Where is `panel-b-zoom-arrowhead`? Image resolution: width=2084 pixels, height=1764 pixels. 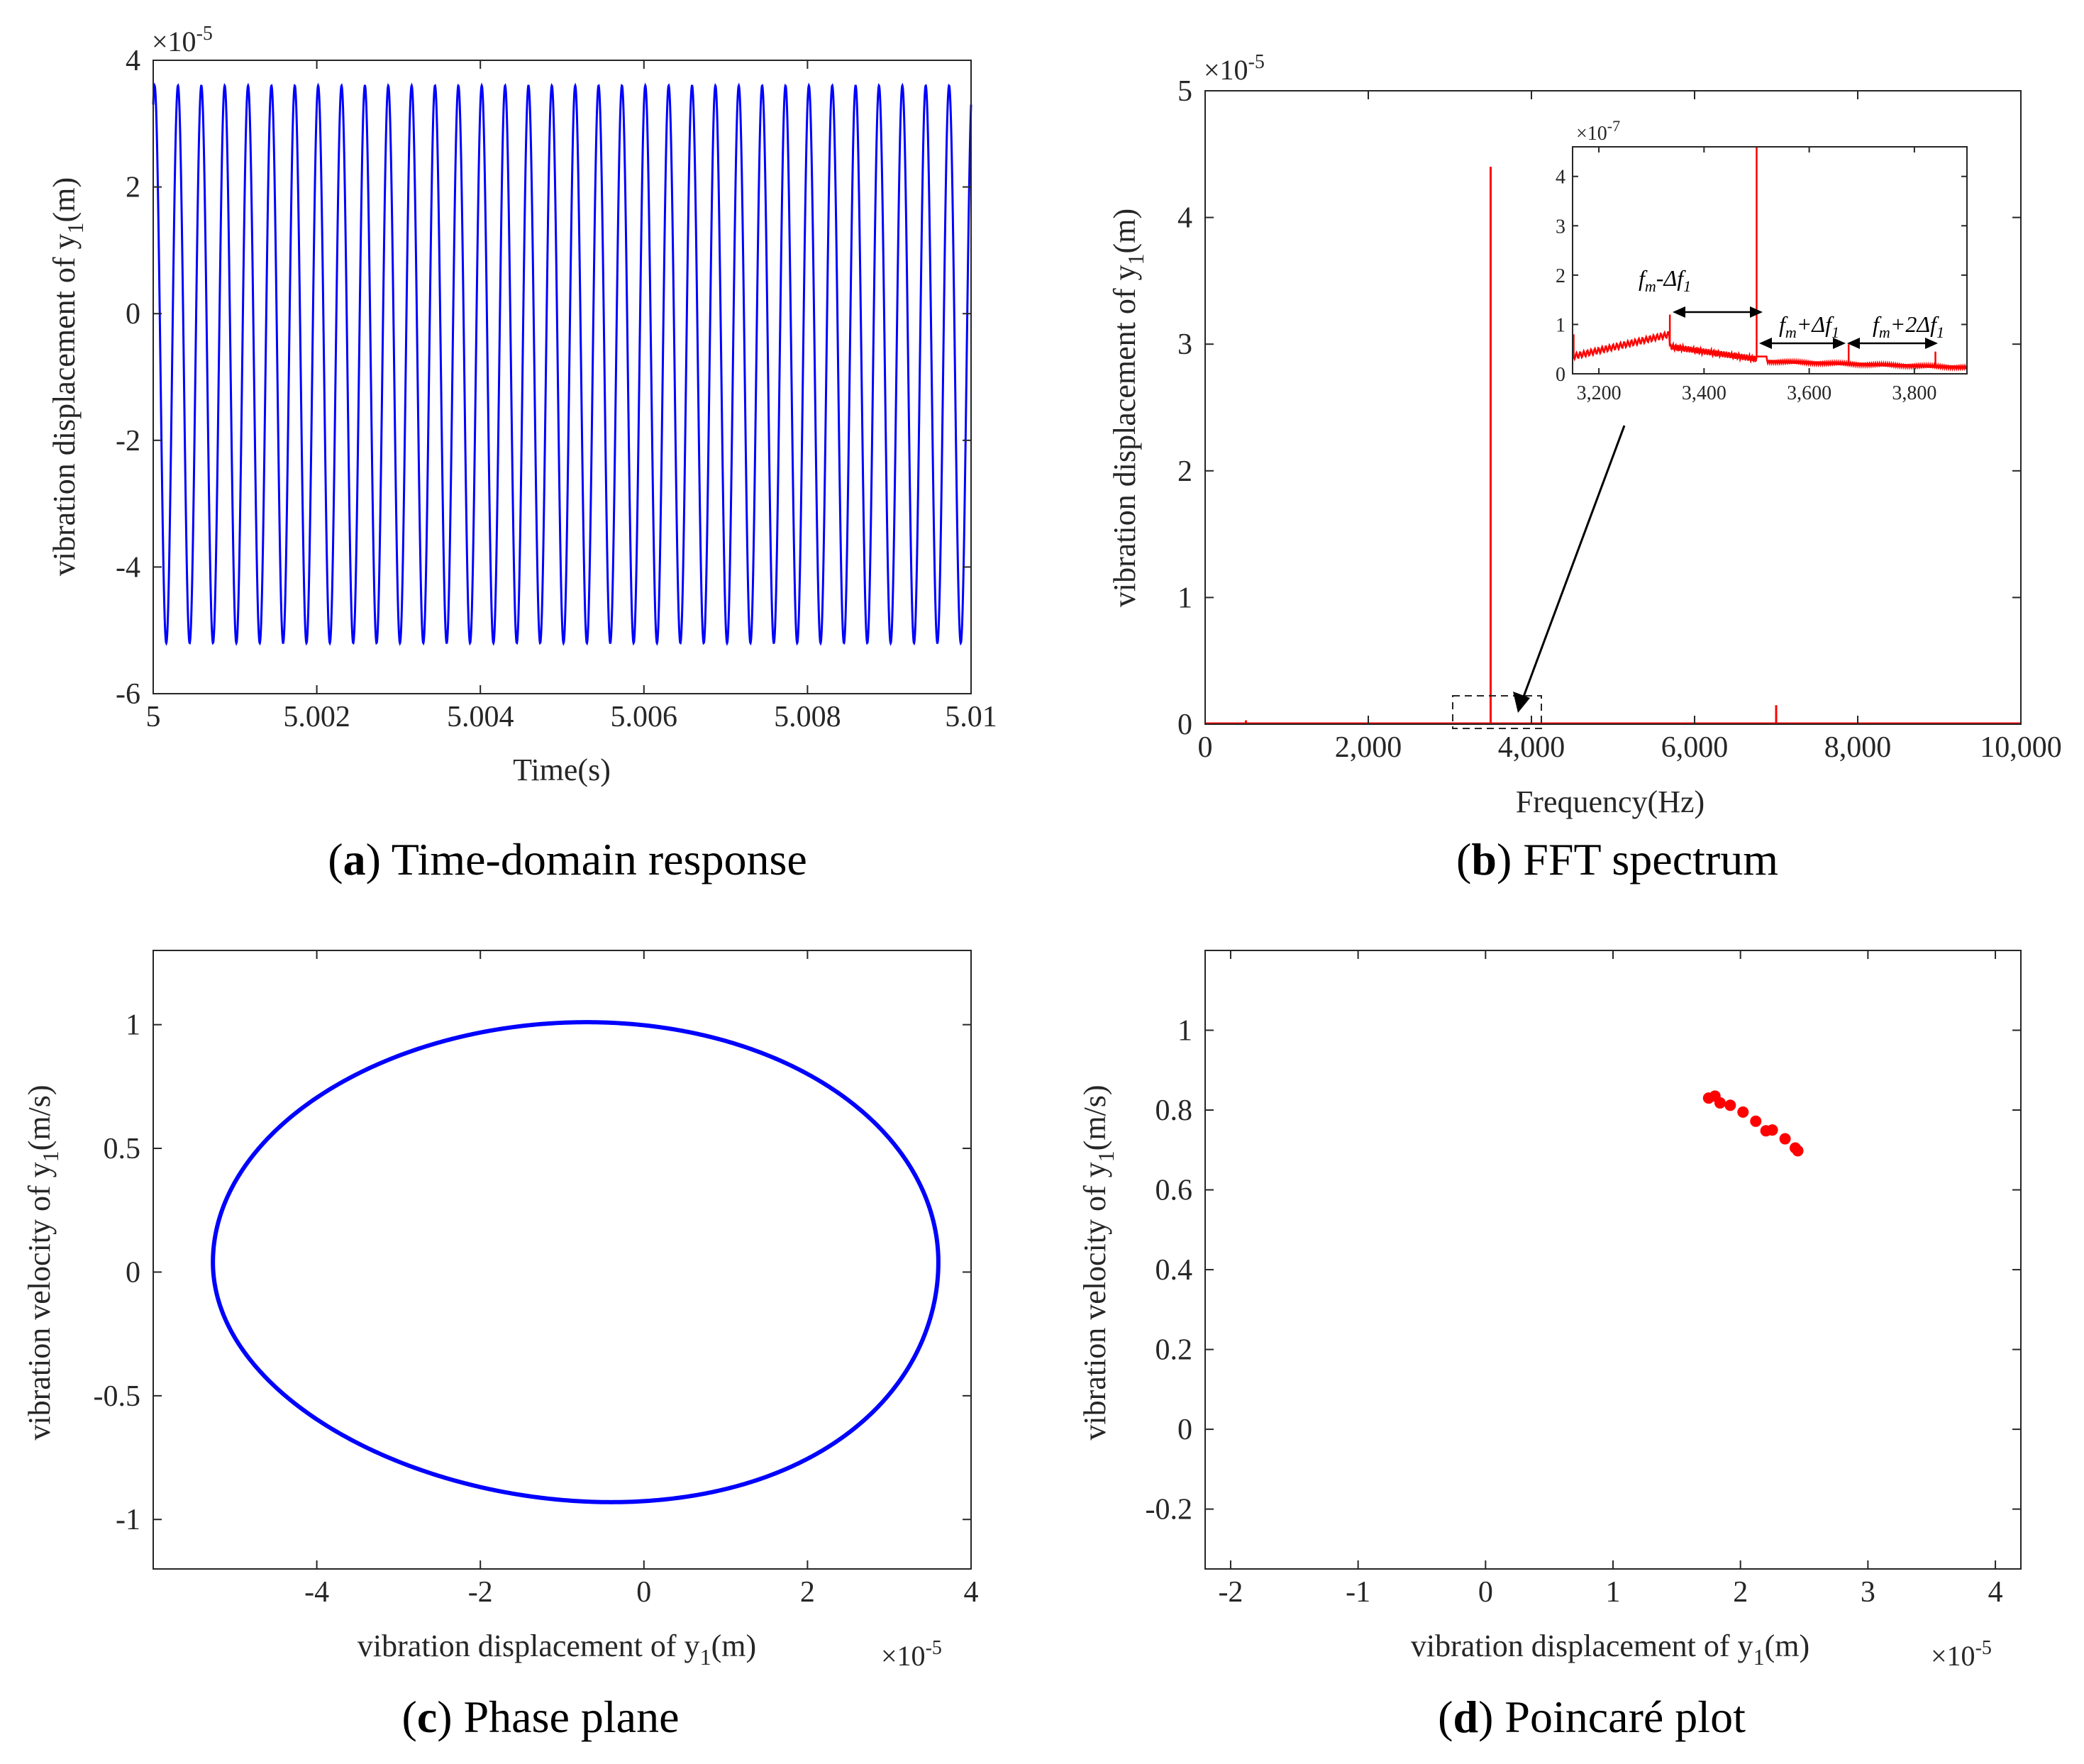
panel-b-zoom-arrowhead is located at coordinates (1521, 703).